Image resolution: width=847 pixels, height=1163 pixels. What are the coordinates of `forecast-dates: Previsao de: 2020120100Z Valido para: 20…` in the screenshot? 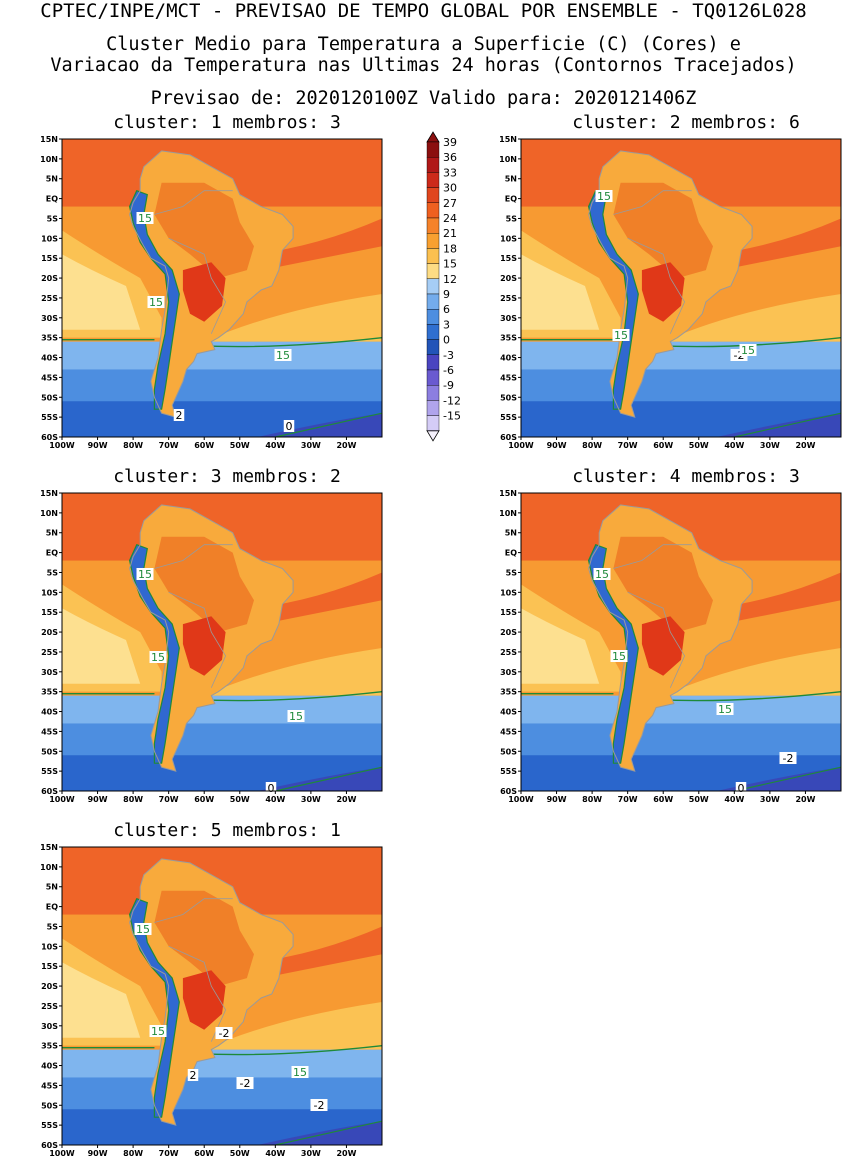 It's located at (423, 98).